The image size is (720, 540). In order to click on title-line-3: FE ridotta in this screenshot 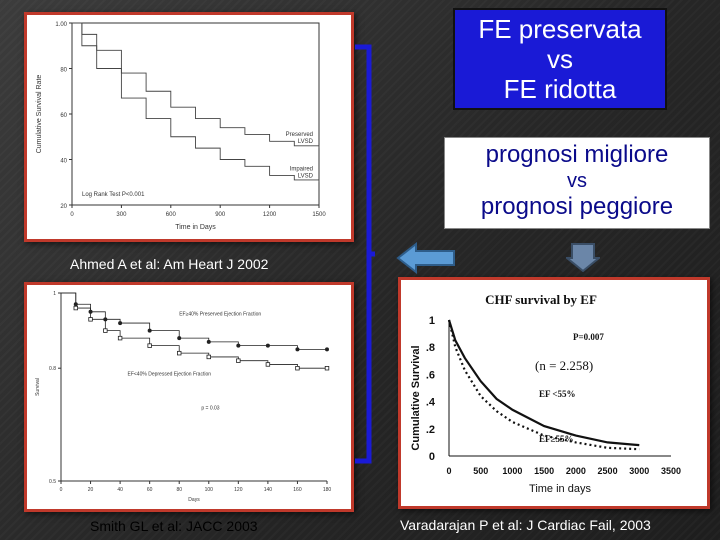, I will do `click(560, 89)`.